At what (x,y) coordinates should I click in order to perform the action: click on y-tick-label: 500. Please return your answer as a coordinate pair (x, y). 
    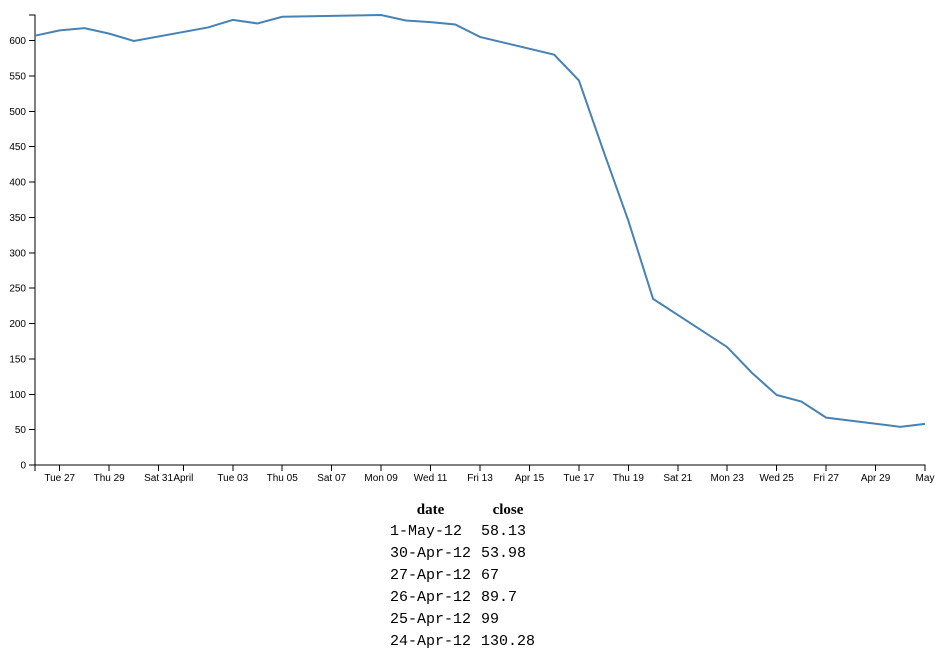
    Looking at the image, I should click on (17, 112).